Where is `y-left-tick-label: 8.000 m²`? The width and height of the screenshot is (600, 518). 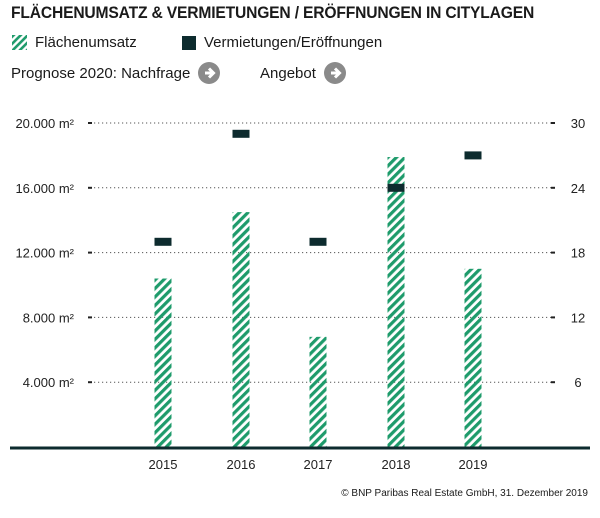 y-left-tick-label: 8.000 m² is located at coordinates (49, 317).